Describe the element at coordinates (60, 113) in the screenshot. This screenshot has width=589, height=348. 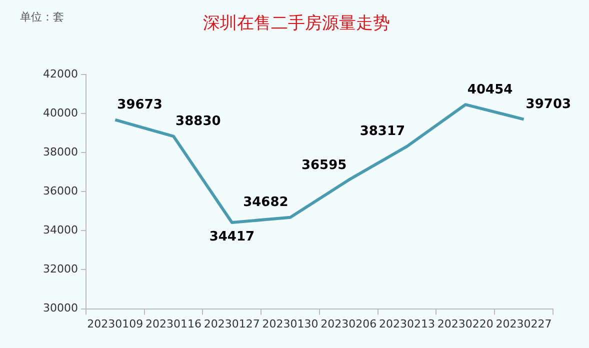
I see `y-tick-label: 40000` at that location.